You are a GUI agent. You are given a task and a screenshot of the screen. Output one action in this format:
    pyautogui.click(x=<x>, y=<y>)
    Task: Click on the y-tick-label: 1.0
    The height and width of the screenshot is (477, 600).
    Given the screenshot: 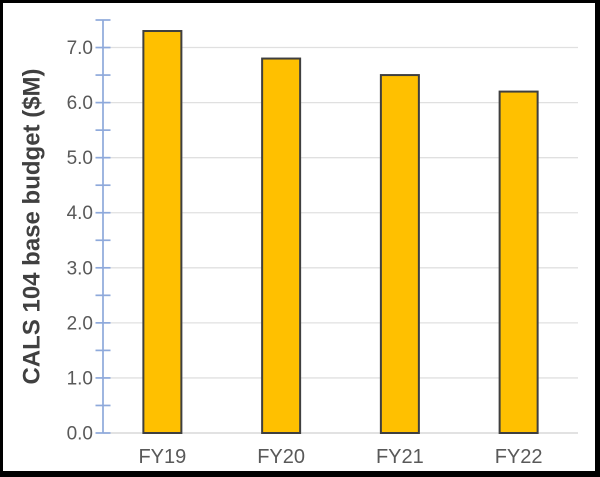 What is the action you would take?
    pyautogui.click(x=80, y=378)
    